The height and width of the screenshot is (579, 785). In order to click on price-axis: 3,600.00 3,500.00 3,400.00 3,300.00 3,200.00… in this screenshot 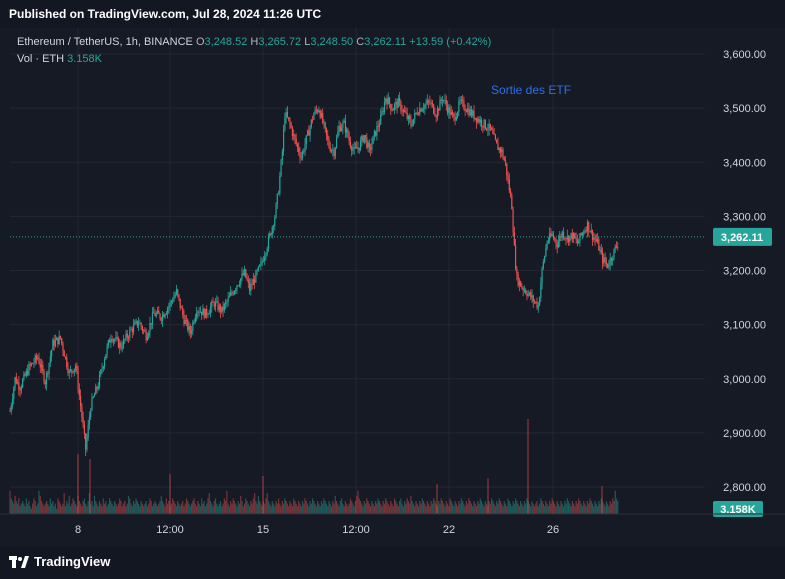, I will do `click(744, 271)`.